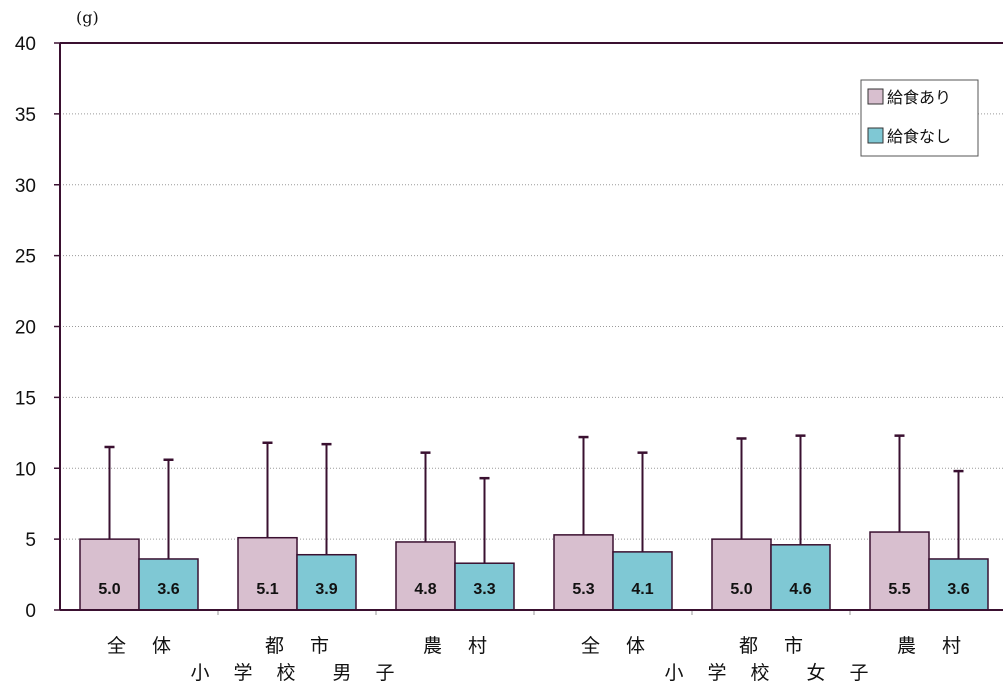 The image size is (1003, 688). Describe the element at coordinates (25, 115) in the screenshot. I see `y-tick-label: 35` at that location.